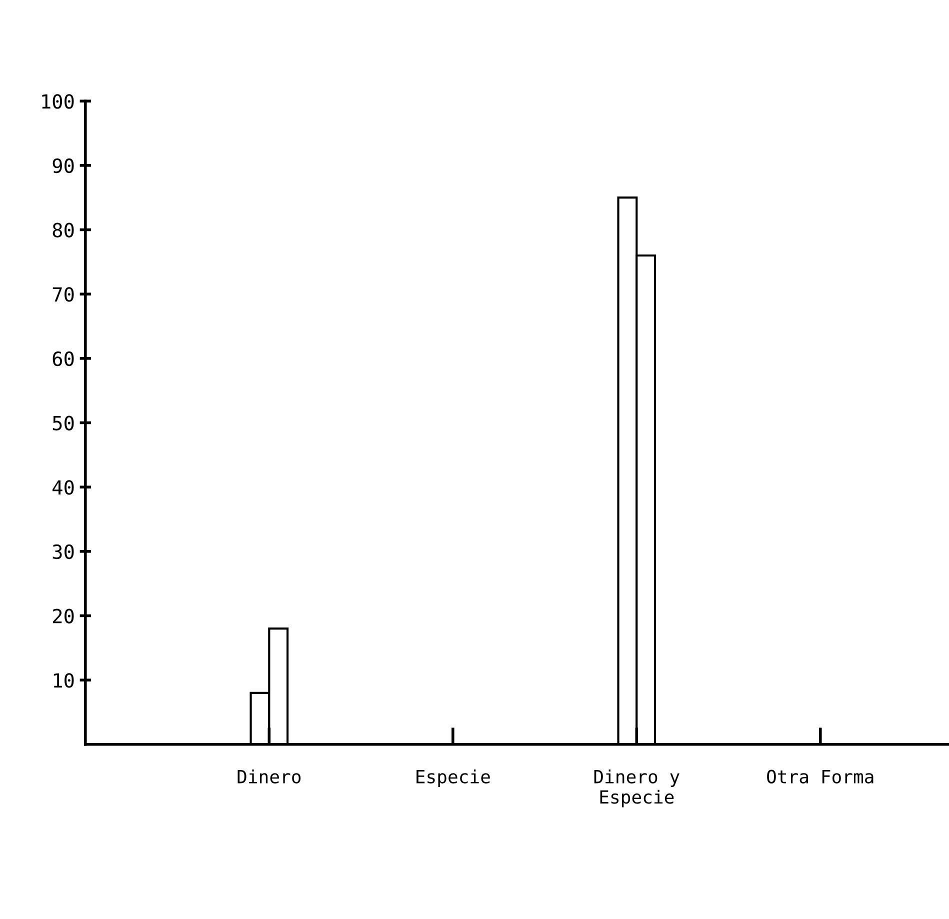 This screenshot has height=919, width=949. Describe the element at coordinates (637, 788) in the screenshot. I see `x-tick-label: Dinero y Especie` at that location.